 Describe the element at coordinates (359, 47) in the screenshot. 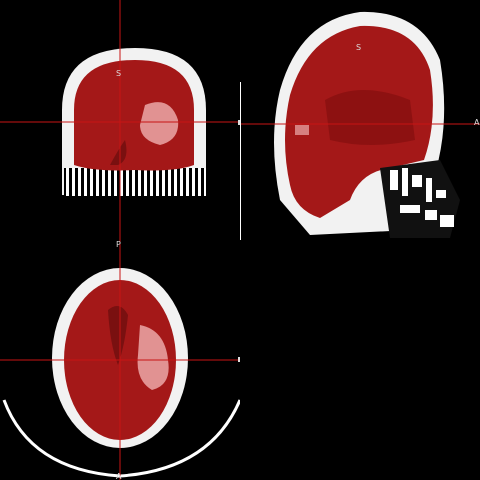

I see `sagittal-orientation-top: S` at that location.